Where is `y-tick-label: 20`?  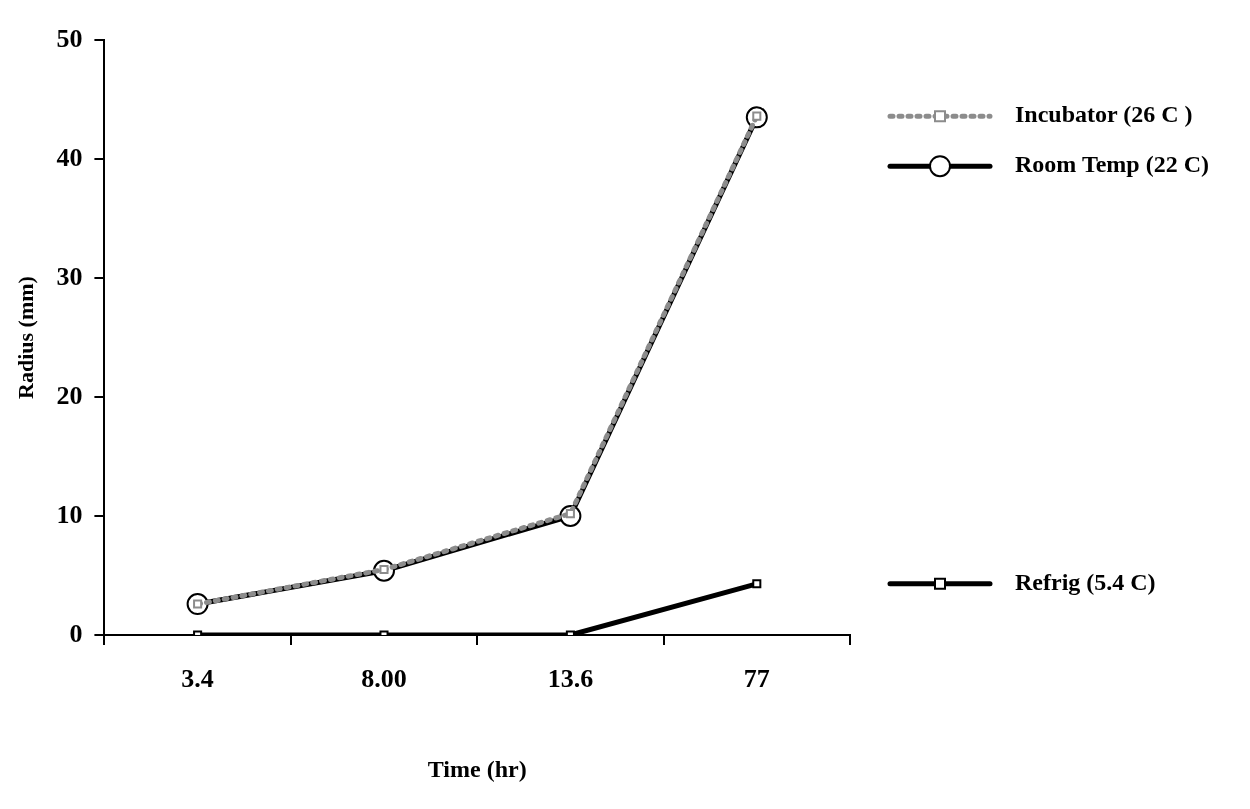
y-tick-label: 20 is located at coordinates (69, 395).